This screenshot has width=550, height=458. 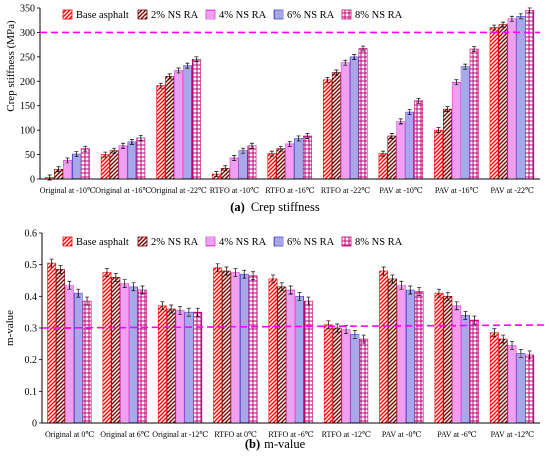 I want to click on chart-b-reference-line, so click(x=294, y=326).